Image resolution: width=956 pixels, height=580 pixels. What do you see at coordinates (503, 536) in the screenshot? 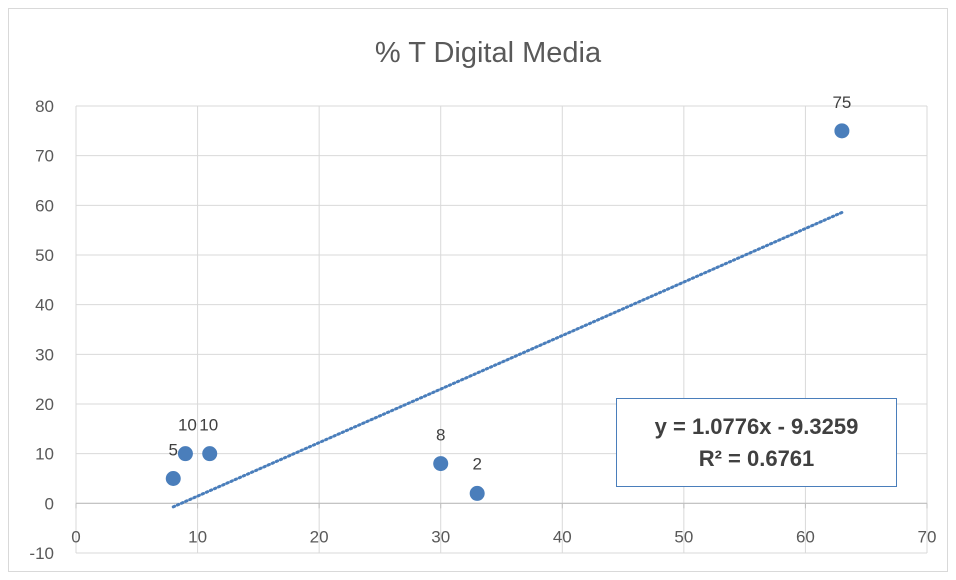
I see `x-axis-ticks: 0 10 20 30 40 50 60 70` at bounding box center [503, 536].